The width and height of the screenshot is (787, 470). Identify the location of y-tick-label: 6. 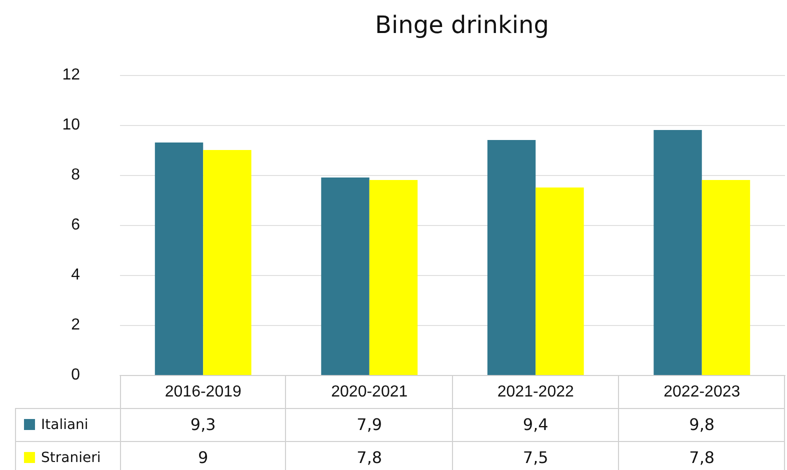
(75, 225).